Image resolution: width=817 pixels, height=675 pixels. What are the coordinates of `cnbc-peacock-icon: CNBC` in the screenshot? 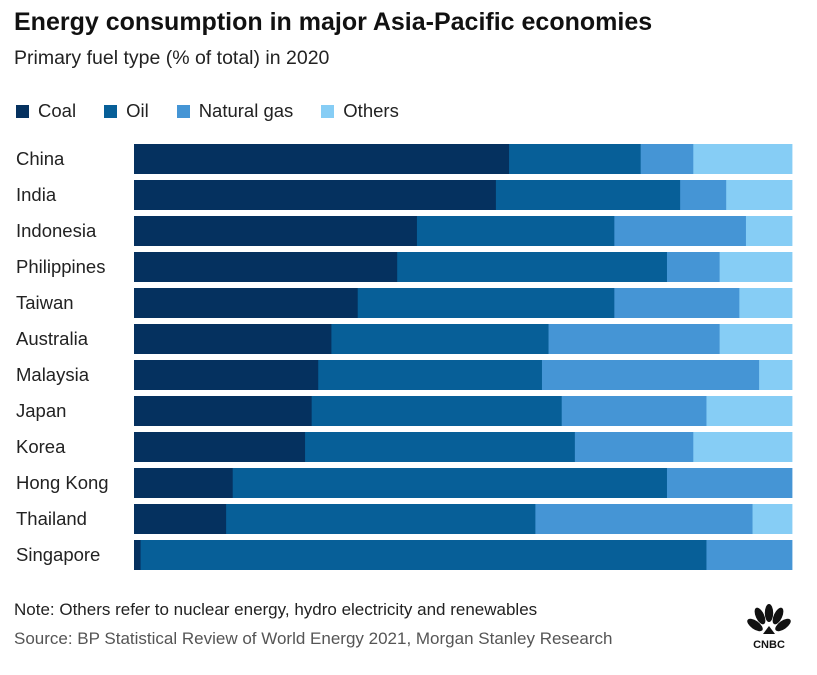 It's located at (769, 627).